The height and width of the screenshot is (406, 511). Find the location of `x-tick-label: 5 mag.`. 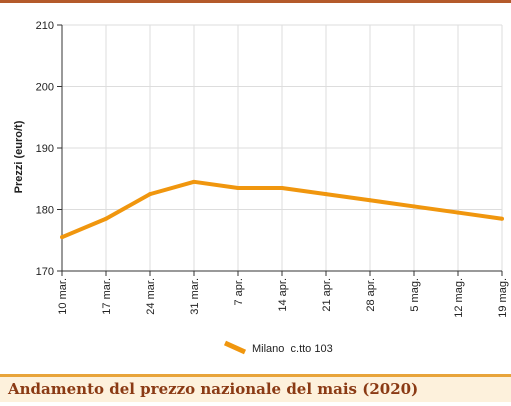

x-tick-label: 5 mag. is located at coordinates (415, 295).